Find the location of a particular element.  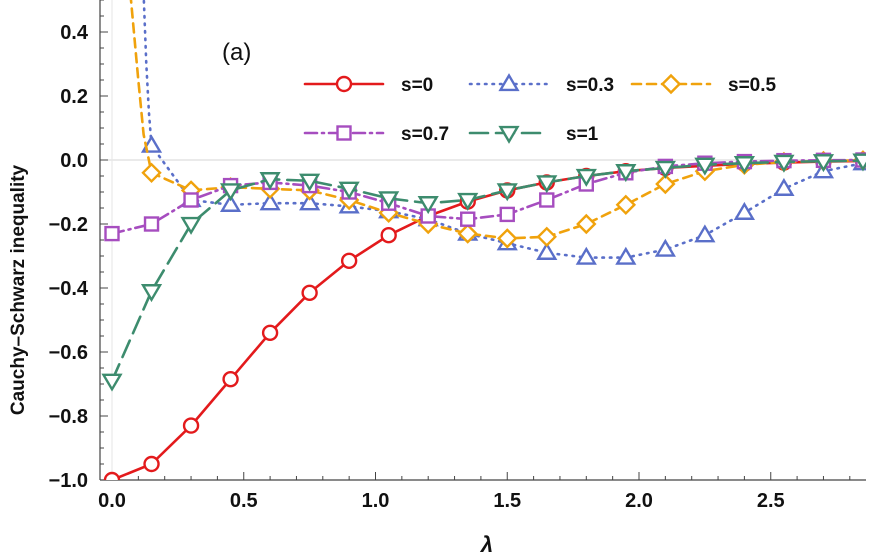

y-tick-label: 0.4 is located at coordinates (74, 33).